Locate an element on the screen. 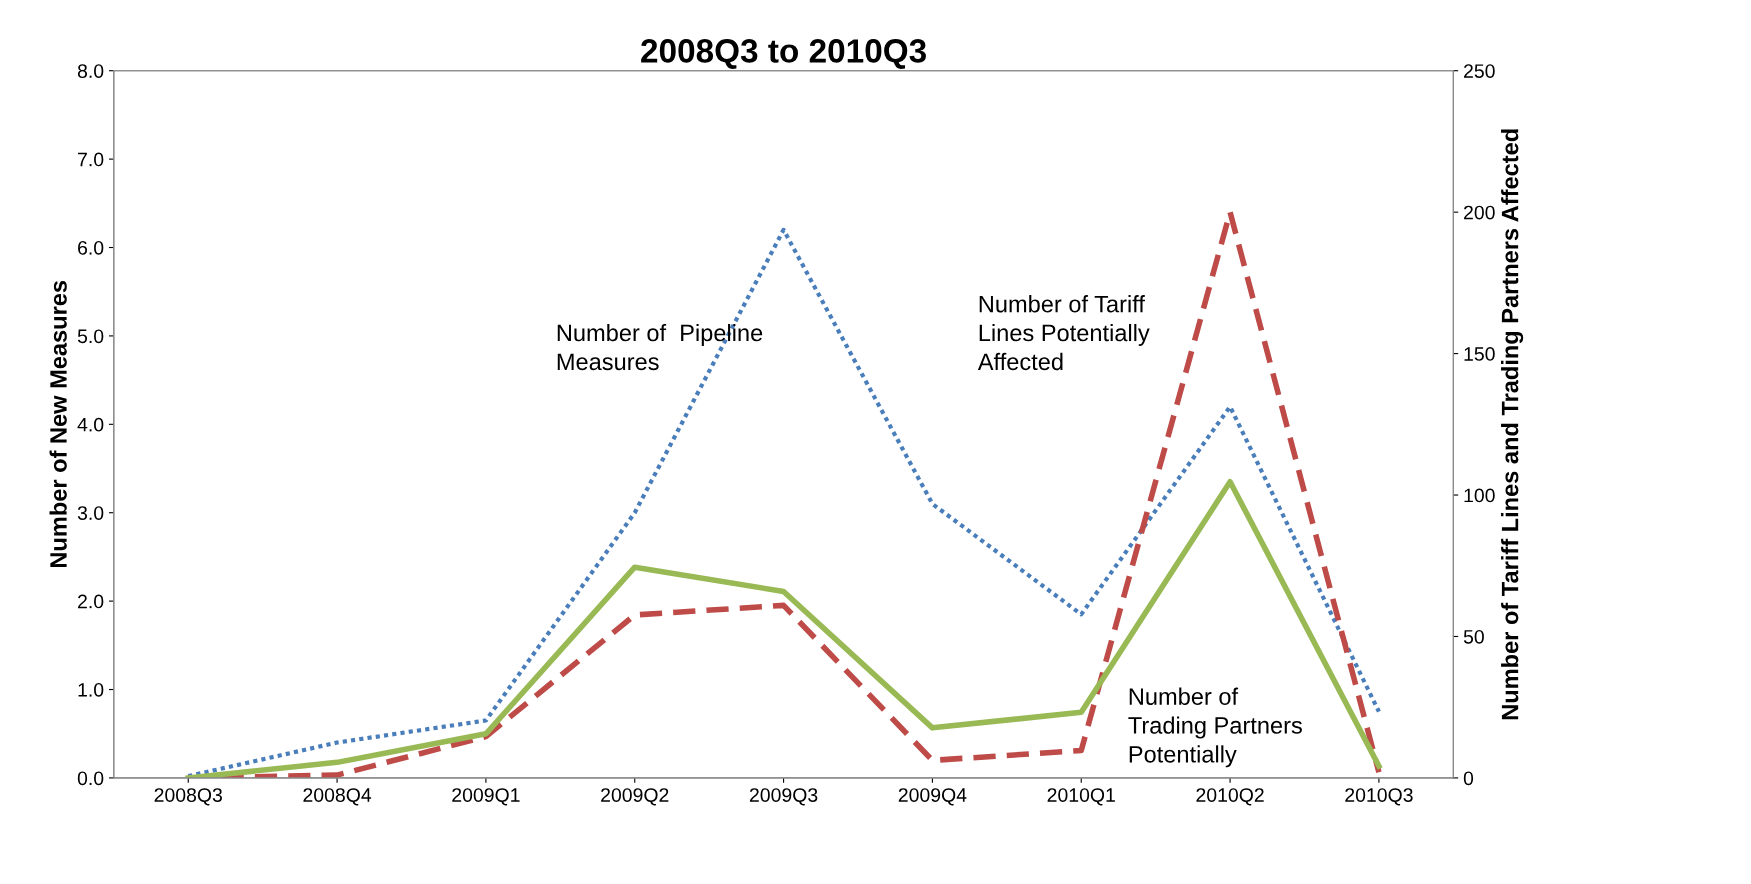 Image resolution: width=1751 pixels, height=884 pixels. x-tick-label: 2009Q3 is located at coordinates (783, 797).